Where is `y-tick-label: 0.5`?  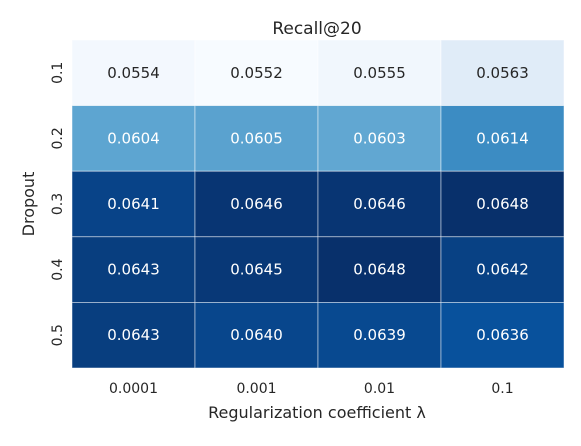 y-tick-label: 0.5 is located at coordinates (58, 335).